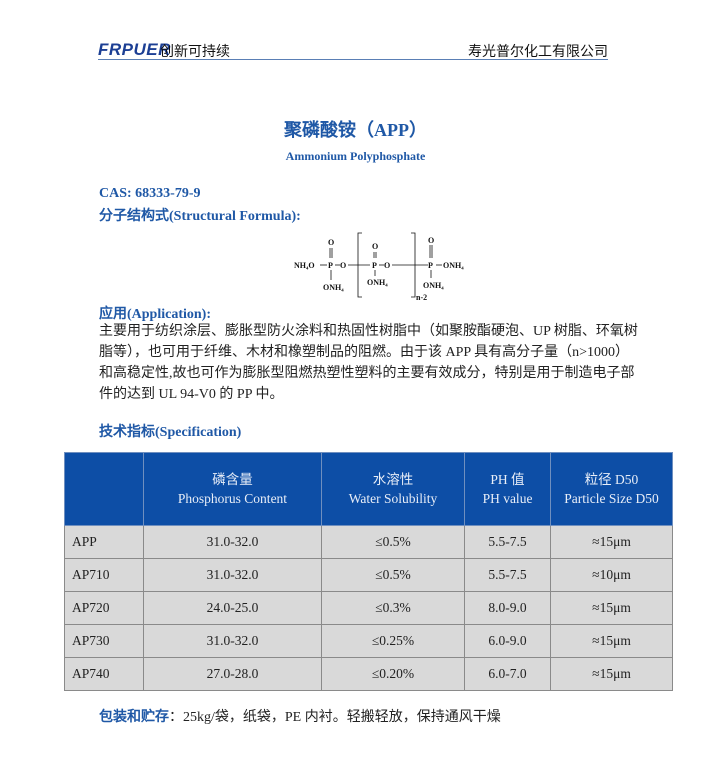 Image resolution: width=711 pixels, height=763 pixels. What do you see at coordinates (330, 265) in the screenshot?
I see `phosphorus-1: P` at bounding box center [330, 265].